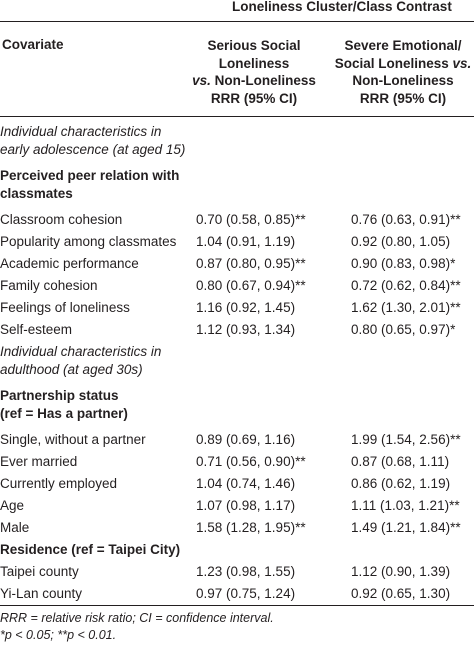 The height and width of the screenshot is (647, 474). Describe the element at coordinates (65, 307) in the screenshot. I see `row-label: Feelings of loneliness` at that location.